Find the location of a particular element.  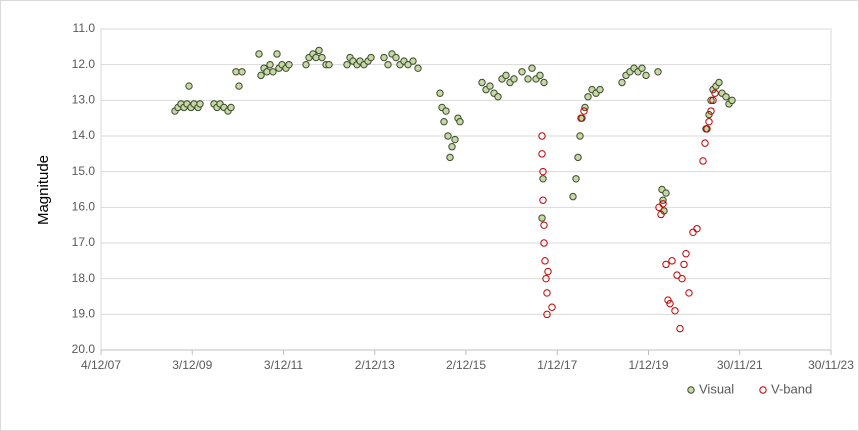

x-tick-label: 2/12/15 is located at coordinates (466, 365).